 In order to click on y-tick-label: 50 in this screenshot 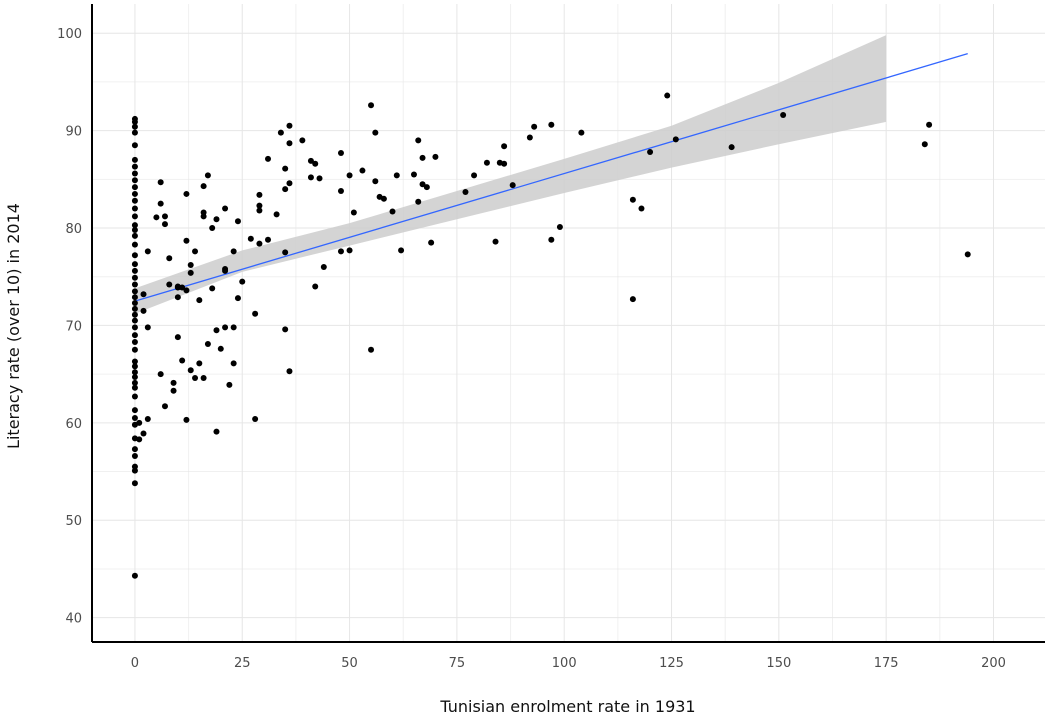, I will do `click(73, 521)`.